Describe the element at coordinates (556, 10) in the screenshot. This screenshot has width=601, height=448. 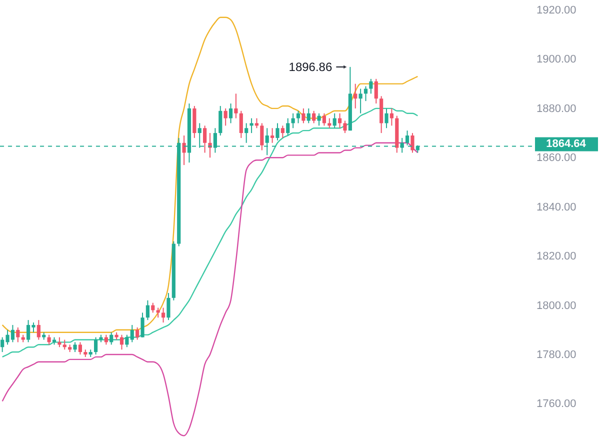
I see `y-tick-label: 1920.00` at that location.